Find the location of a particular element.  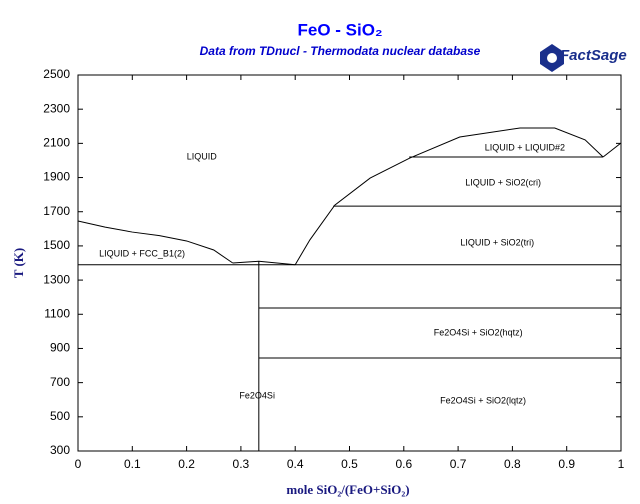

x-tick-label: 0.2 is located at coordinates (186, 464).